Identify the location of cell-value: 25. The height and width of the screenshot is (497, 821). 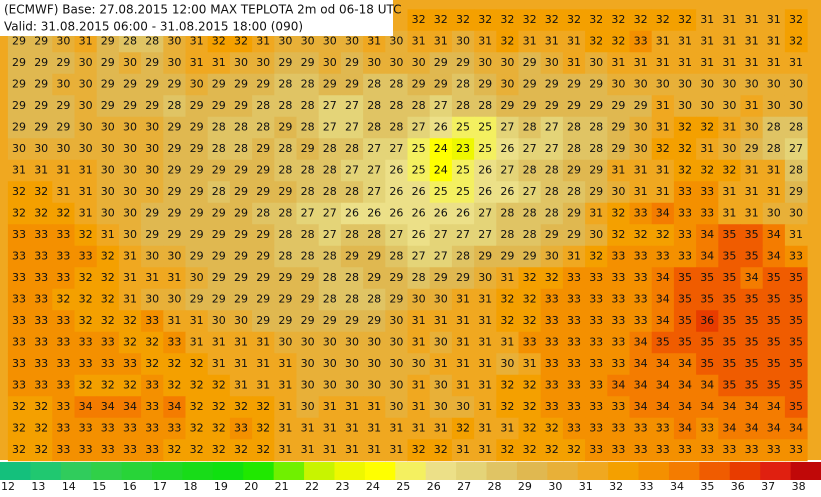
(485, 127).